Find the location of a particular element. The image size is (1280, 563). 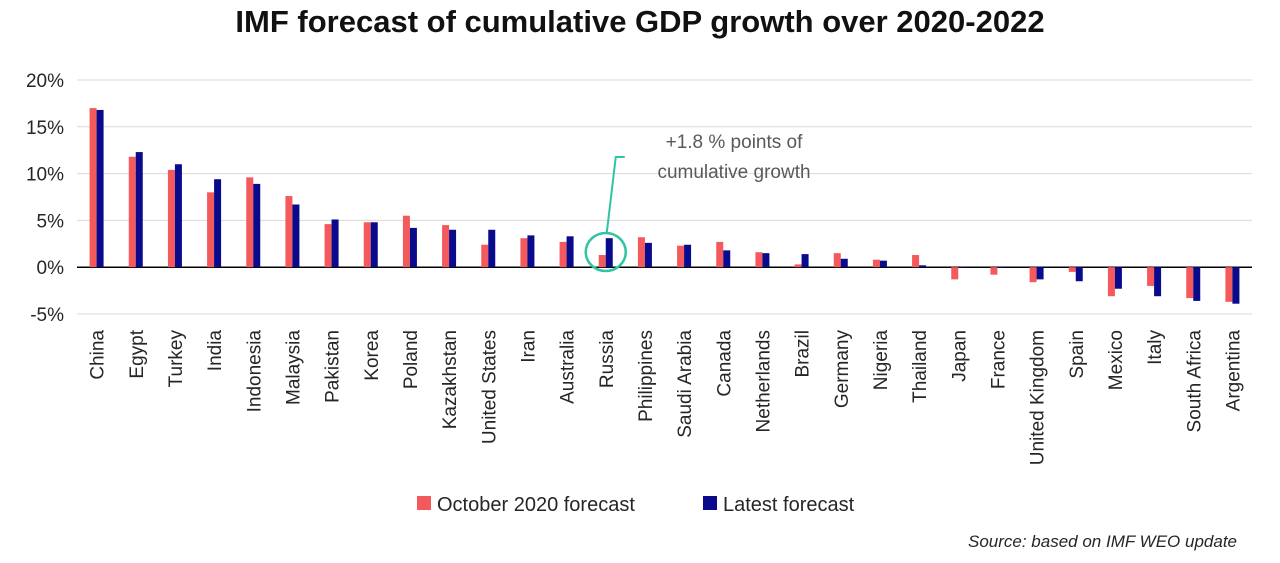

x-category-label: Thailand is located at coordinates (920, 366).